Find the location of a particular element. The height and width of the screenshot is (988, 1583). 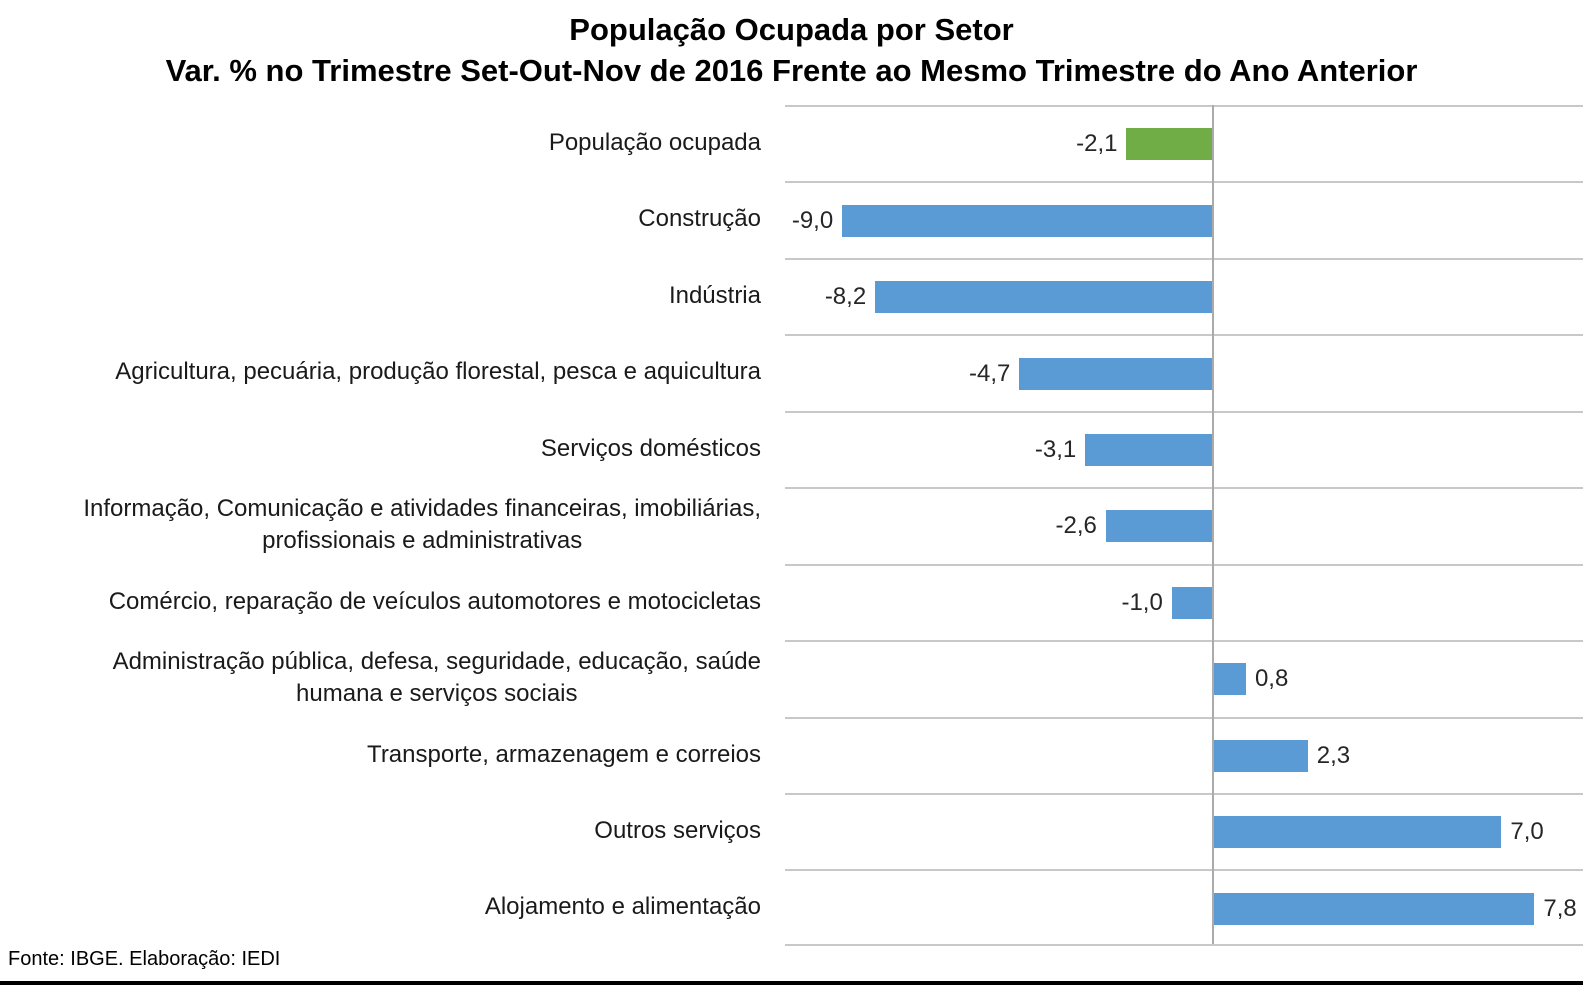

category-label: Serviços domésticos is located at coordinates (650, 448).